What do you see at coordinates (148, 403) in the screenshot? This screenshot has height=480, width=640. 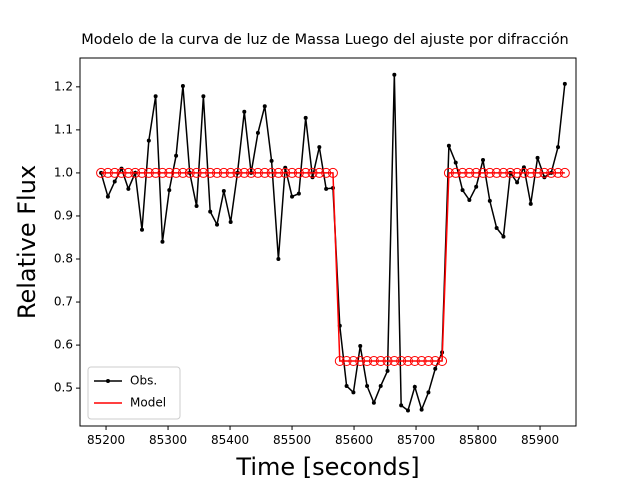 I see `legend-label: Model` at bounding box center [148, 403].